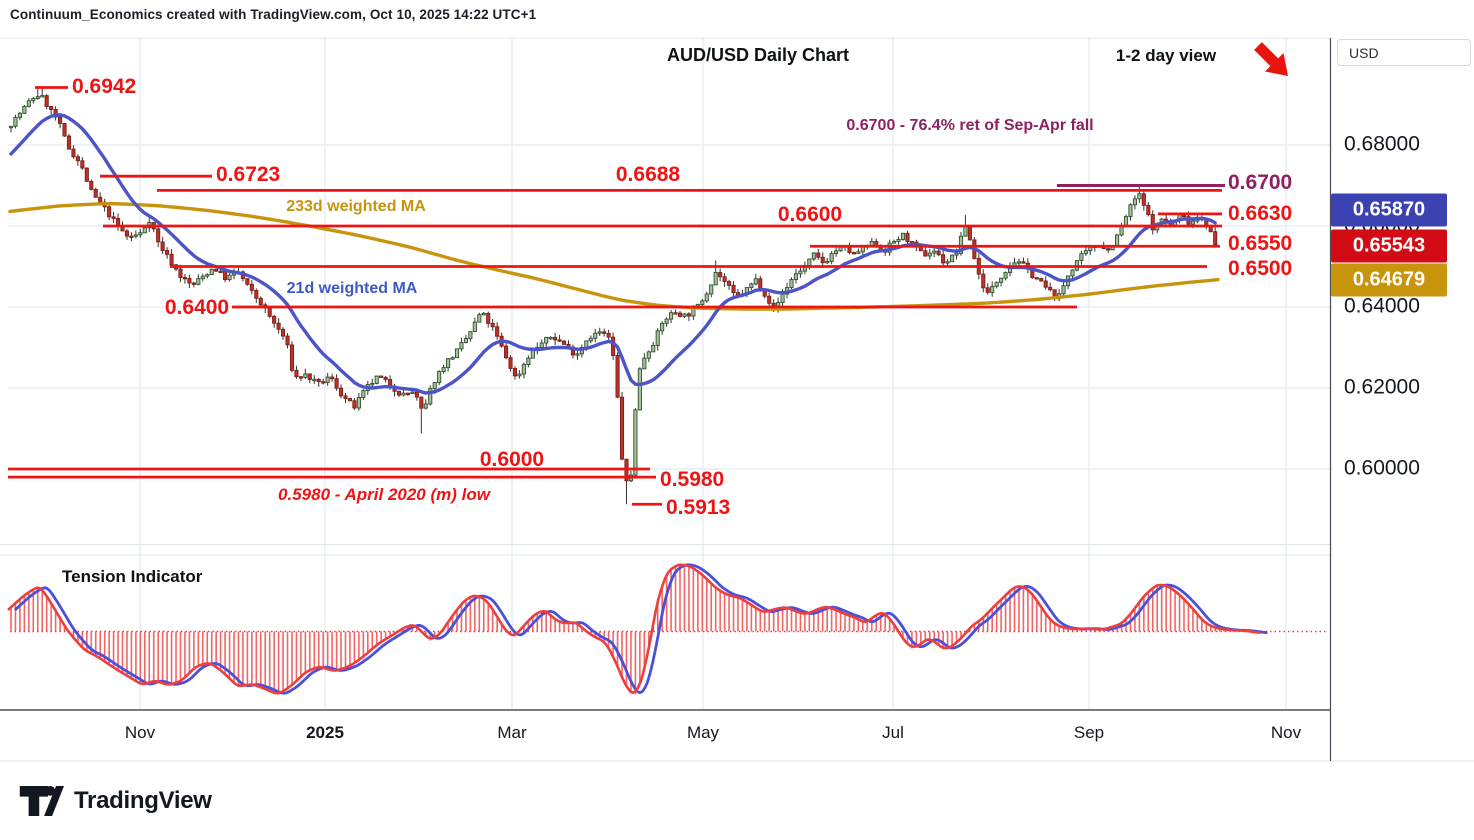  What do you see at coordinates (512, 732) in the screenshot?
I see `month-label-Mar: Mar` at bounding box center [512, 732].